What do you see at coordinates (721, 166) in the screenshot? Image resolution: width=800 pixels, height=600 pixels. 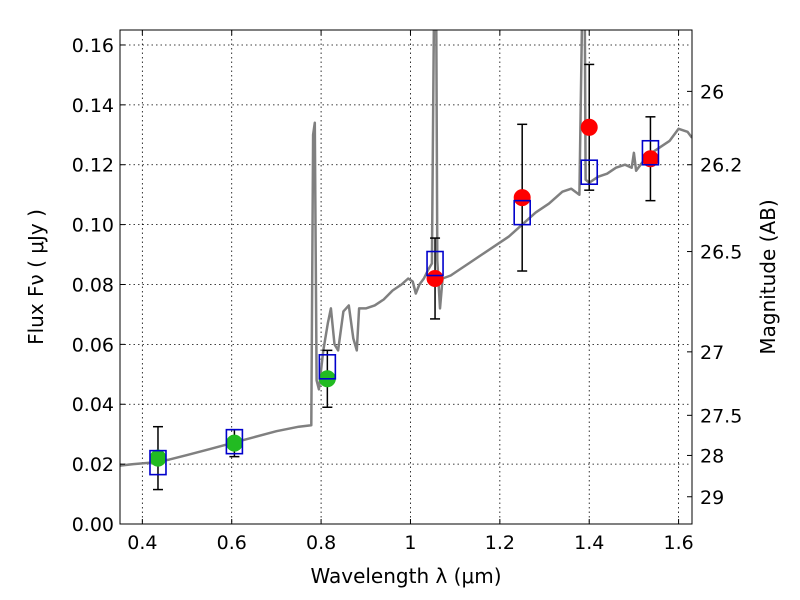 I see `right-tick-label: 26.2` at bounding box center [721, 166].